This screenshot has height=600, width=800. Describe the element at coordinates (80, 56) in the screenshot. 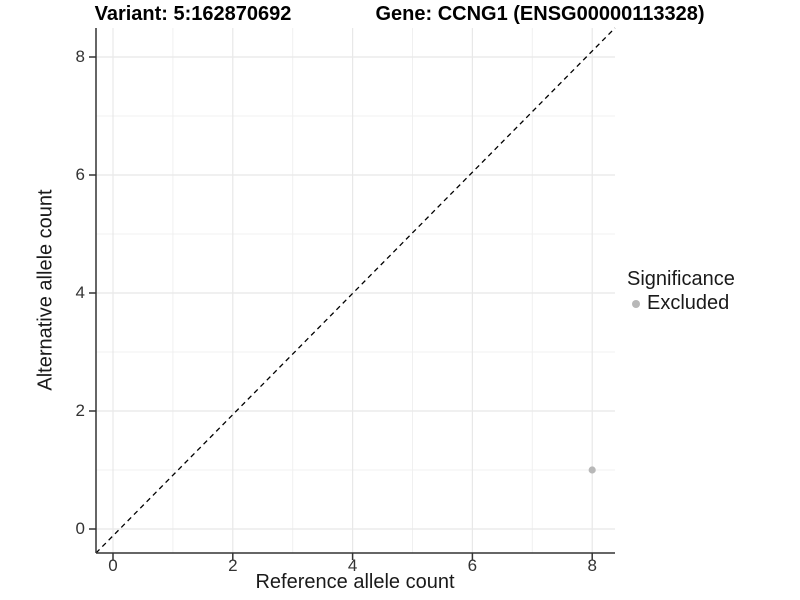

I see `y-tick-label: 8` at that location.